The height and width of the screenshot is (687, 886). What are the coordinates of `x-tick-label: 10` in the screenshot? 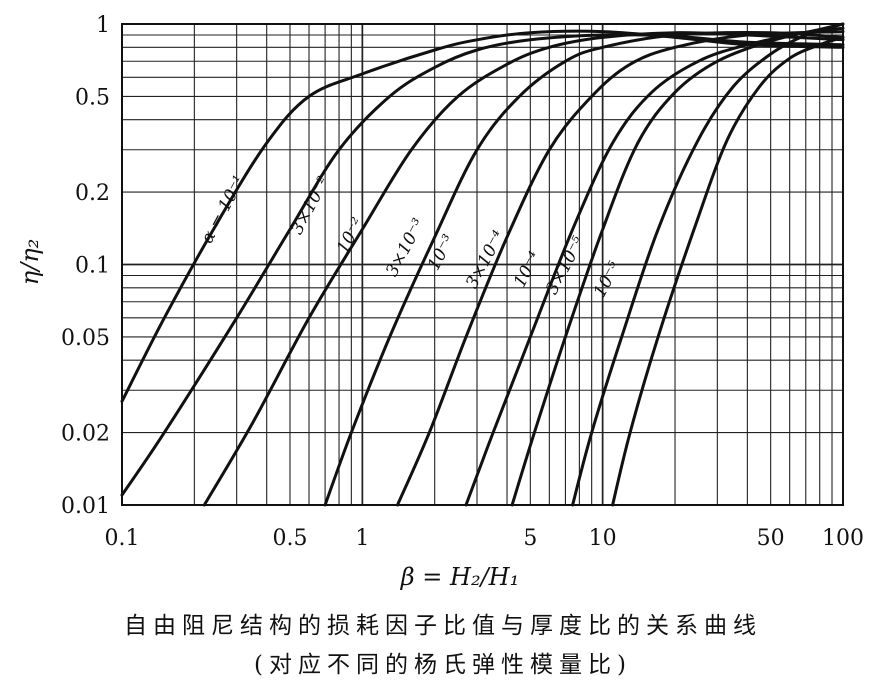 It's located at (603, 538).